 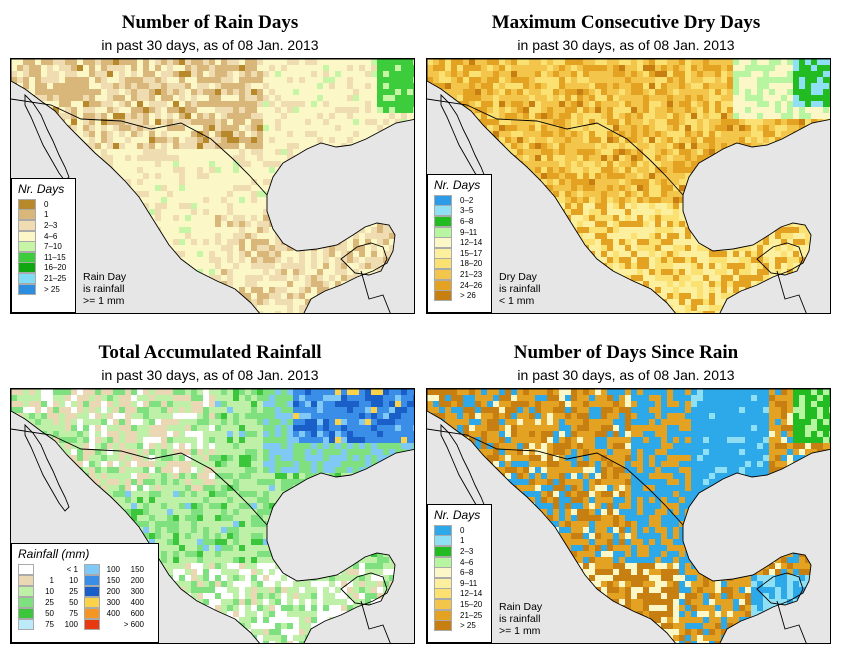 What do you see at coordinates (443, 296) in the screenshot?
I see `legend-swatch` at bounding box center [443, 296].